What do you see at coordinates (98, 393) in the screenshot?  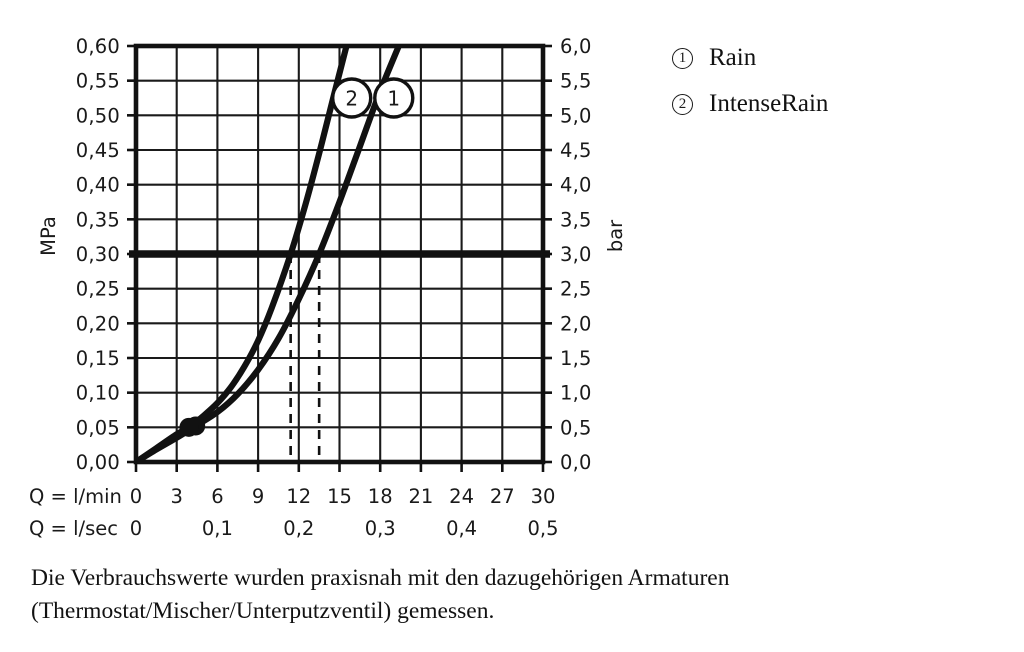 I see `ytick-label-mpa: 0,10` at bounding box center [98, 393].